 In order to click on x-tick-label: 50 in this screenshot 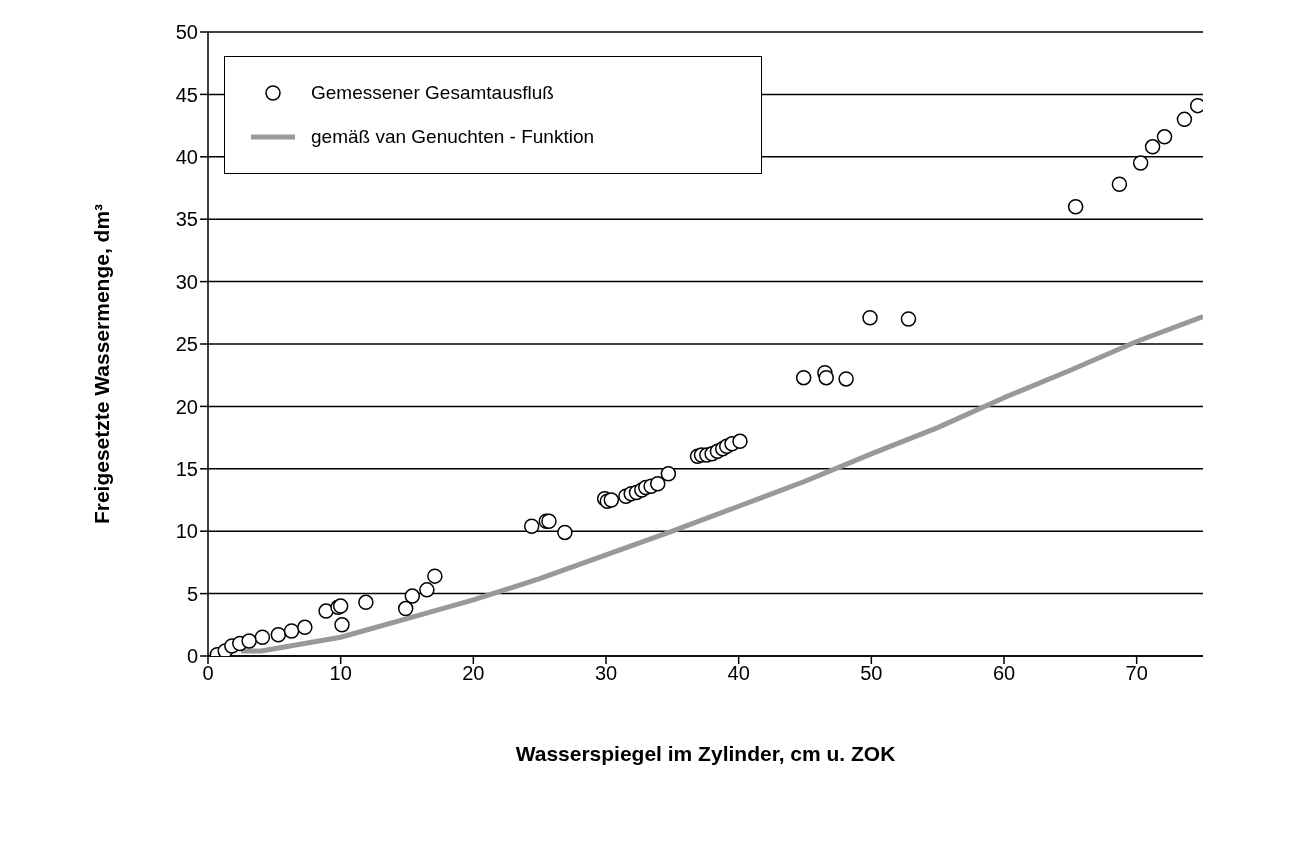, I will do `click(871, 673)`.